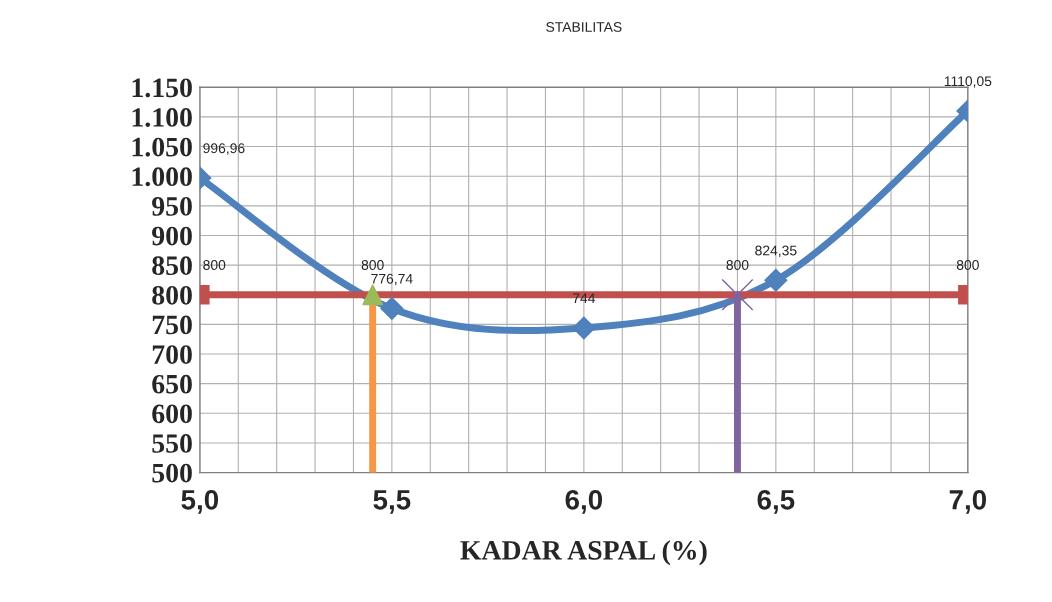 This screenshot has width=1052, height=602. Describe the element at coordinates (172, 325) in the screenshot. I see `y-tick-label: 750` at that location.